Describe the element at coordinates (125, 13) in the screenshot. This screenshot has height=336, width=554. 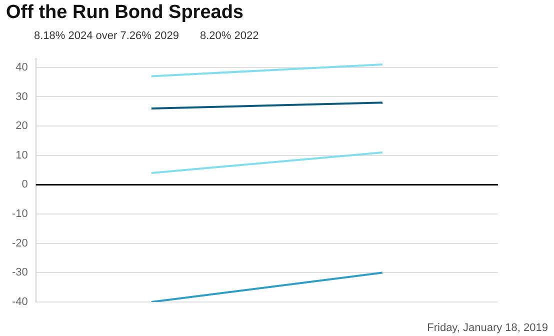
I see `chart-title: Off the Run Bond Spreads` at that location.